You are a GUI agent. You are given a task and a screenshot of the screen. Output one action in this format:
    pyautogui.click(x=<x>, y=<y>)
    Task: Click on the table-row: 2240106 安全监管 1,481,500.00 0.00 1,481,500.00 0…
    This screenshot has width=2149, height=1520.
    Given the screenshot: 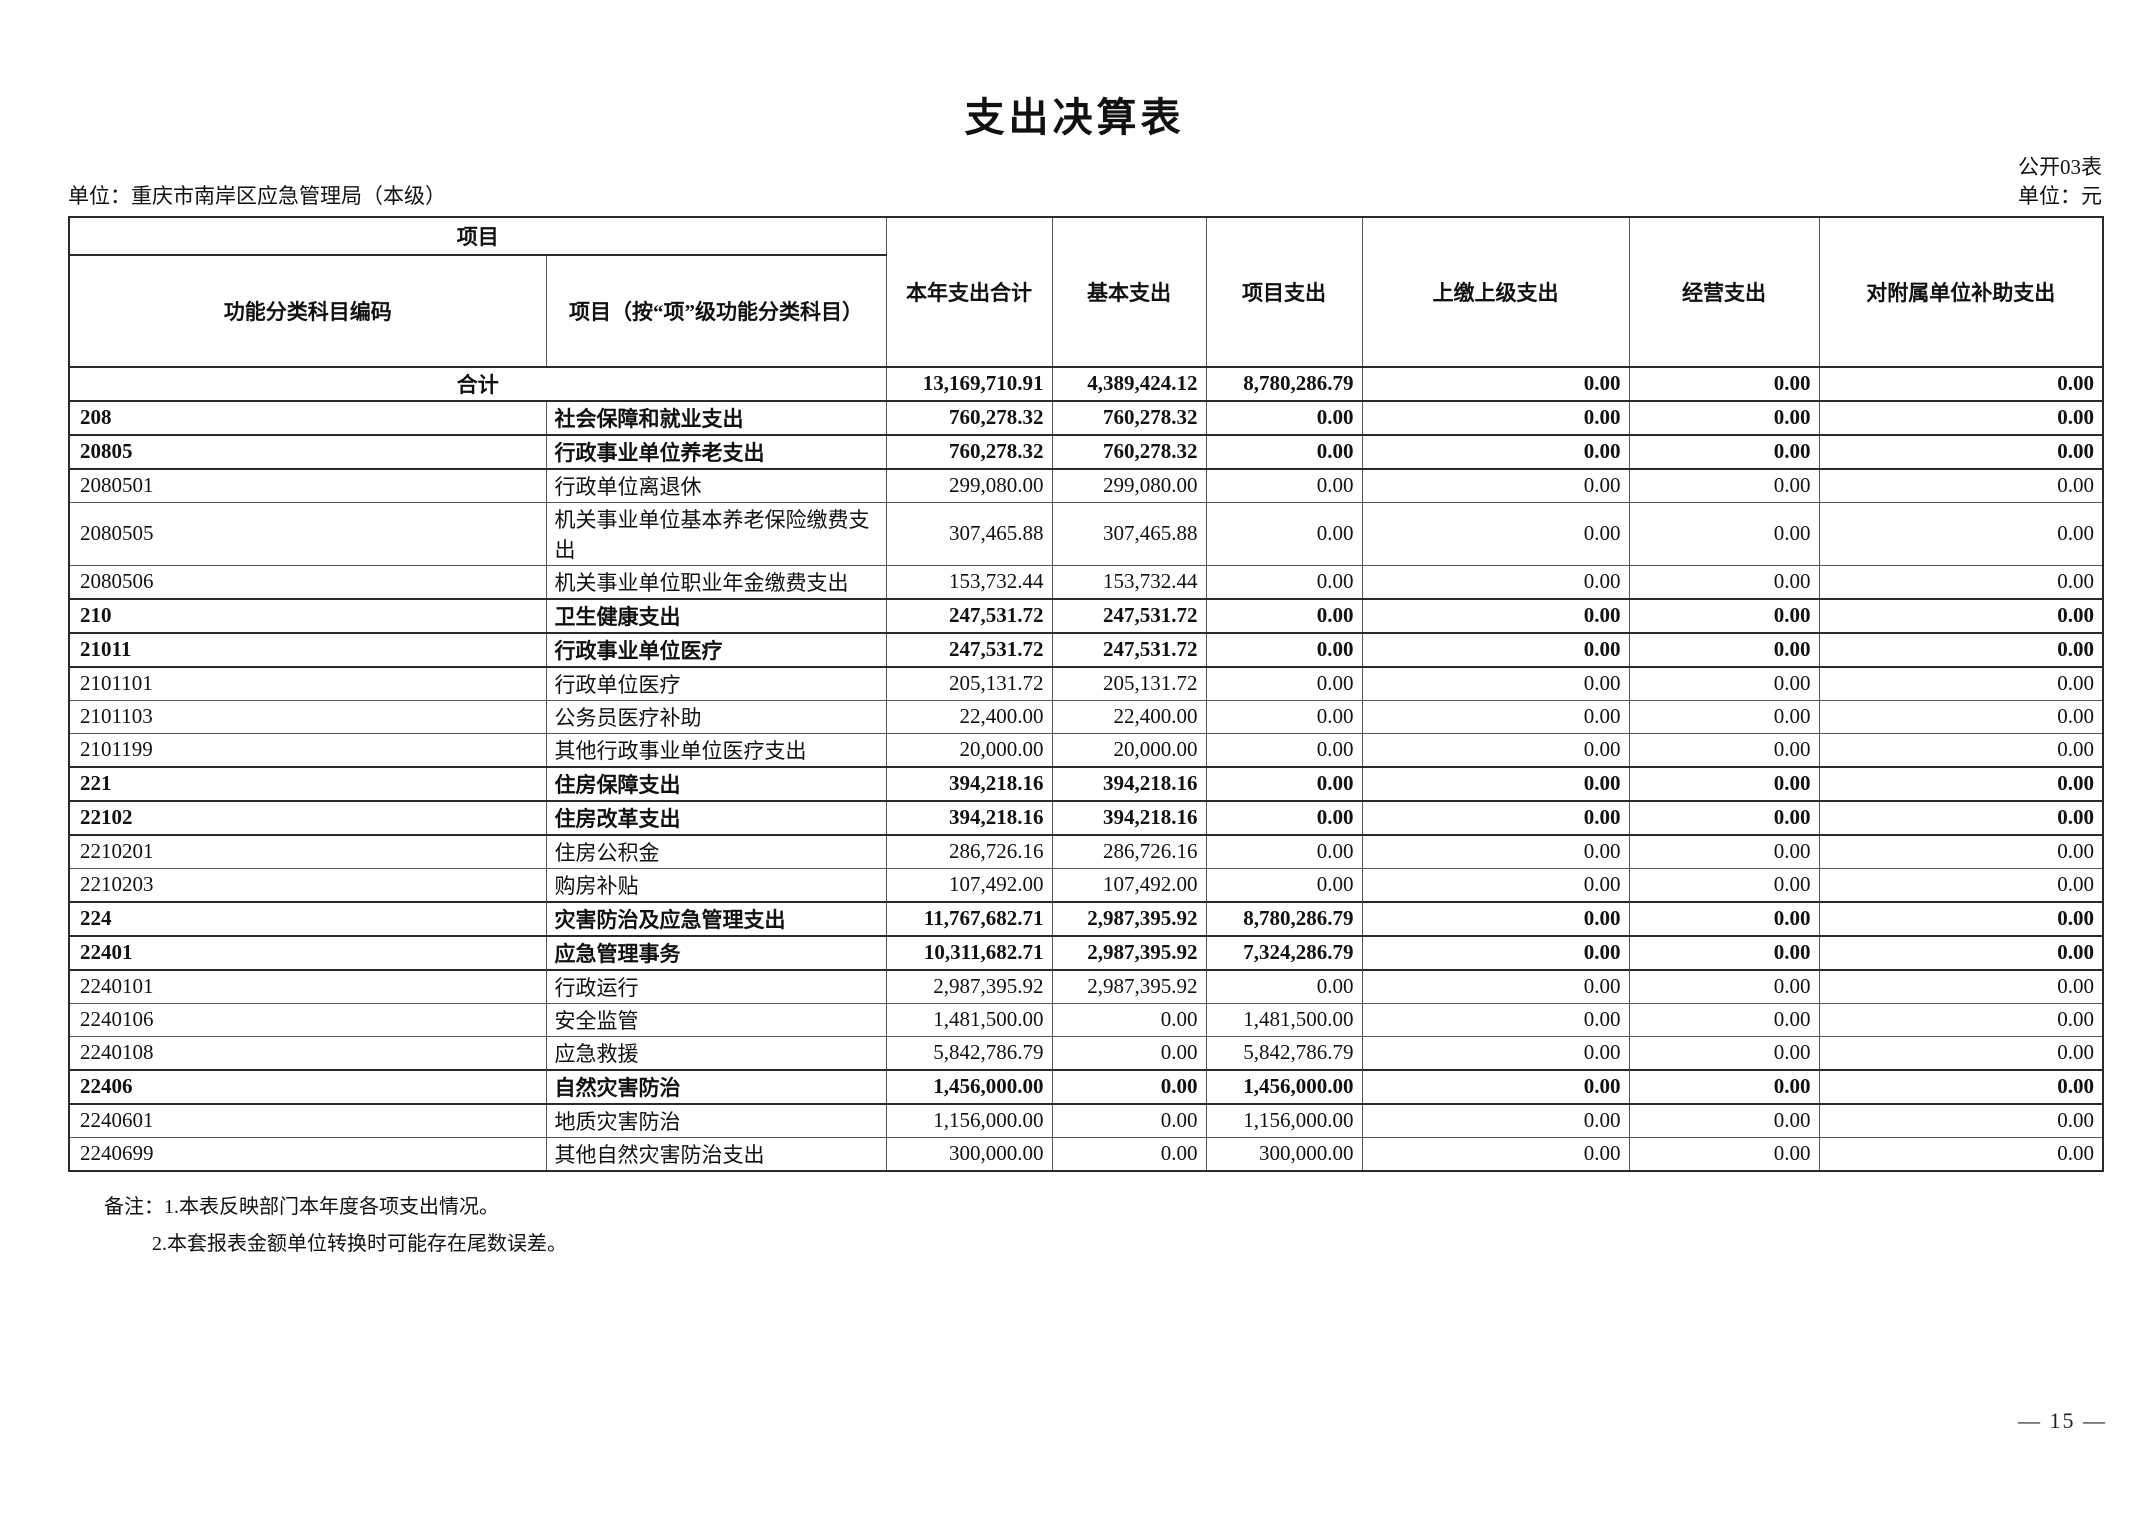 What is the action you would take?
    pyautogui.click(x=1086, y=1019)
    